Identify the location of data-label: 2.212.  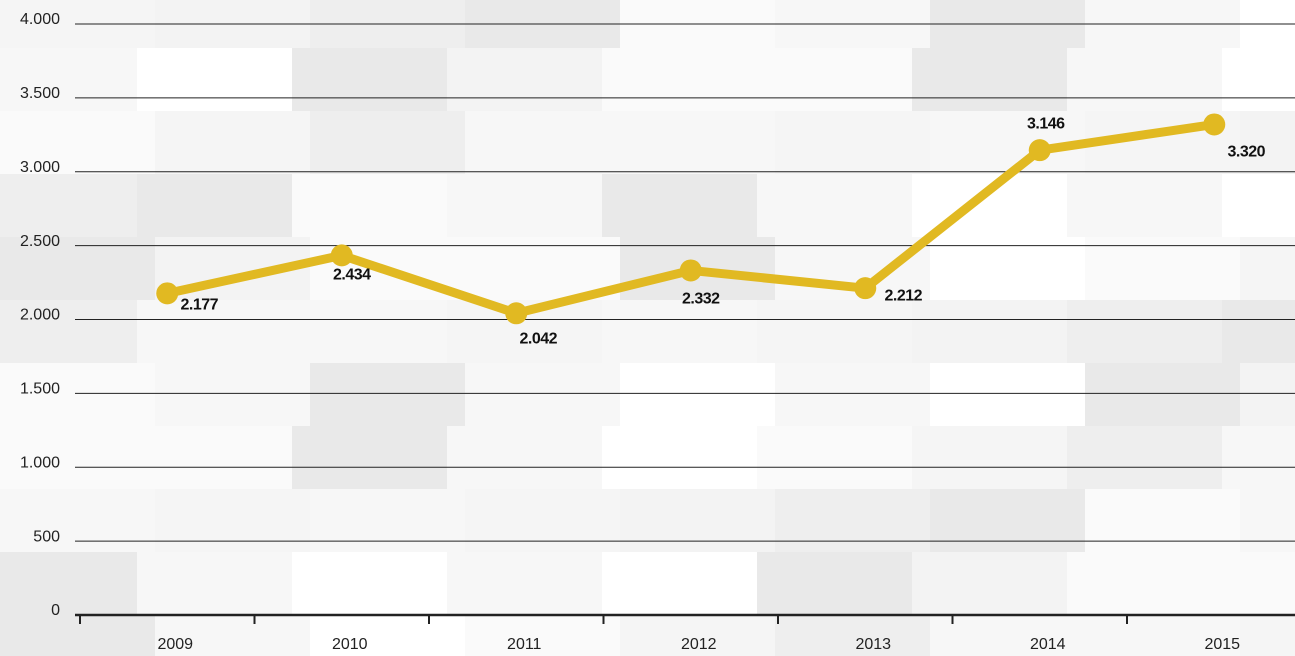
(903, 295).